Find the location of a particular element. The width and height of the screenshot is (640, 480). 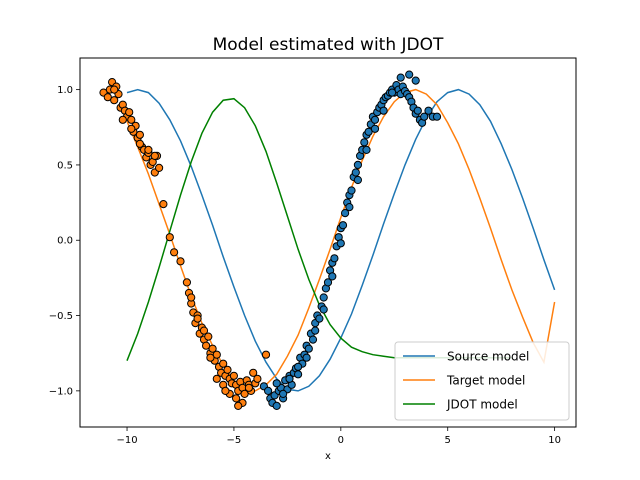

legend-label: Source model is located at coordinates (488, 357).